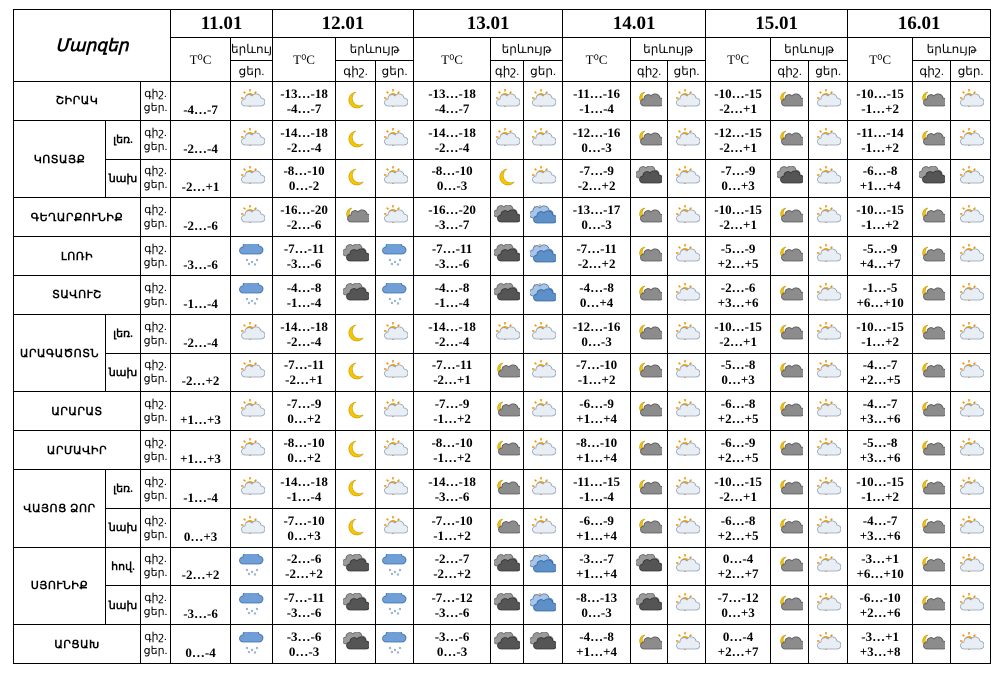  I want to click on night-temp: -7…-10, so click(452, 520).